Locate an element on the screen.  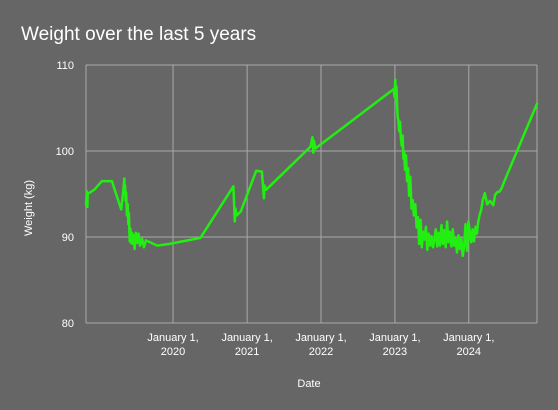
x-tick-label-2024: January 1, 2024 is located at coordinates (468, 345).